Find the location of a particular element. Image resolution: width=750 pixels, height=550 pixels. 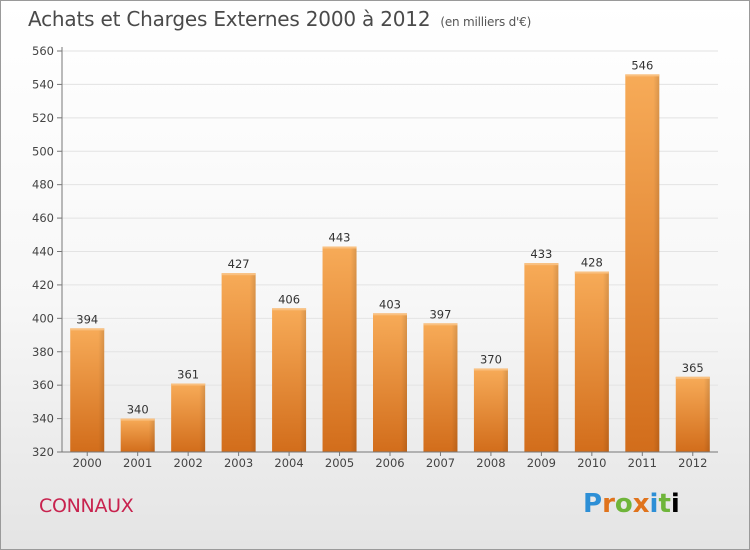

y-tick-label: 520 is located at coordinates (43, 118).